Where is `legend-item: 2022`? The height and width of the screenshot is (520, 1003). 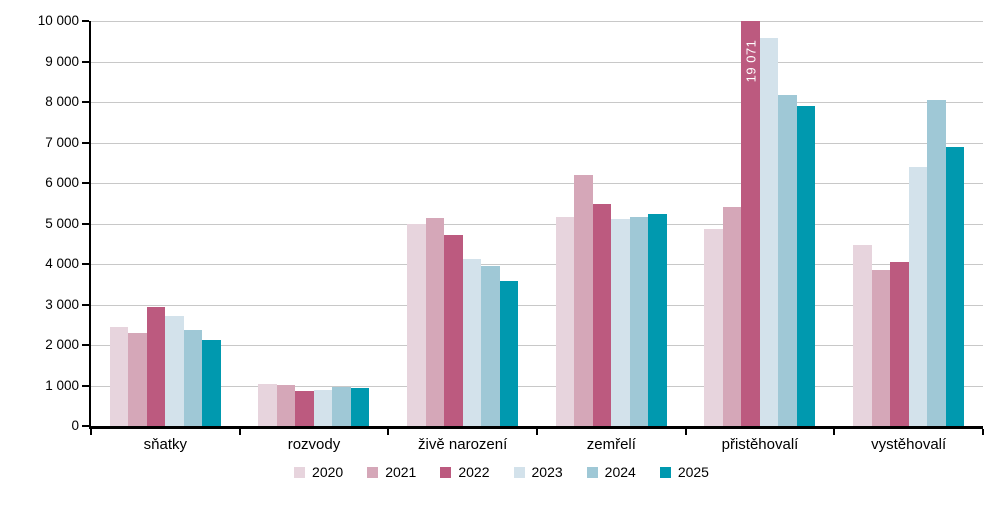
legend-item: 2022 is located at coordinates (465, 472).